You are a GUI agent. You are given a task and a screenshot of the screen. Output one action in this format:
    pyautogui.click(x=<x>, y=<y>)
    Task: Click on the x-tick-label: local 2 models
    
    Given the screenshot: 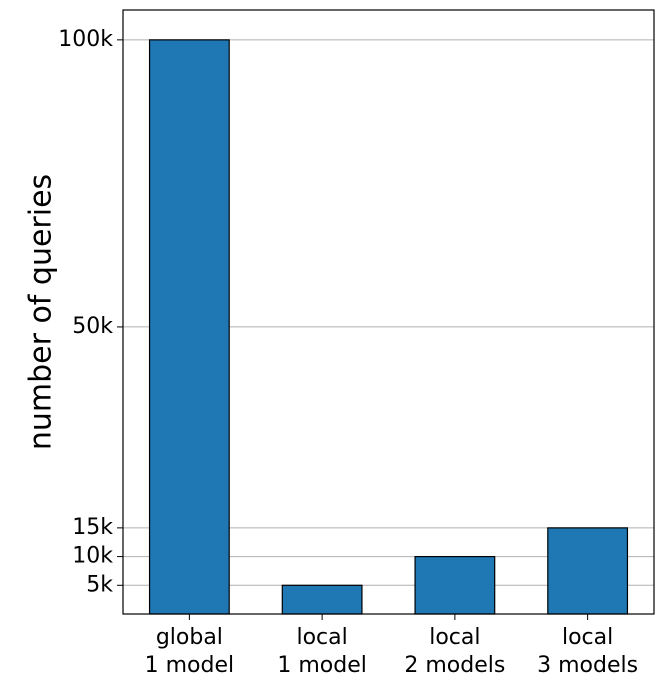 What is the action you would take?
    pyautogui.click(x=454, y=651)
    